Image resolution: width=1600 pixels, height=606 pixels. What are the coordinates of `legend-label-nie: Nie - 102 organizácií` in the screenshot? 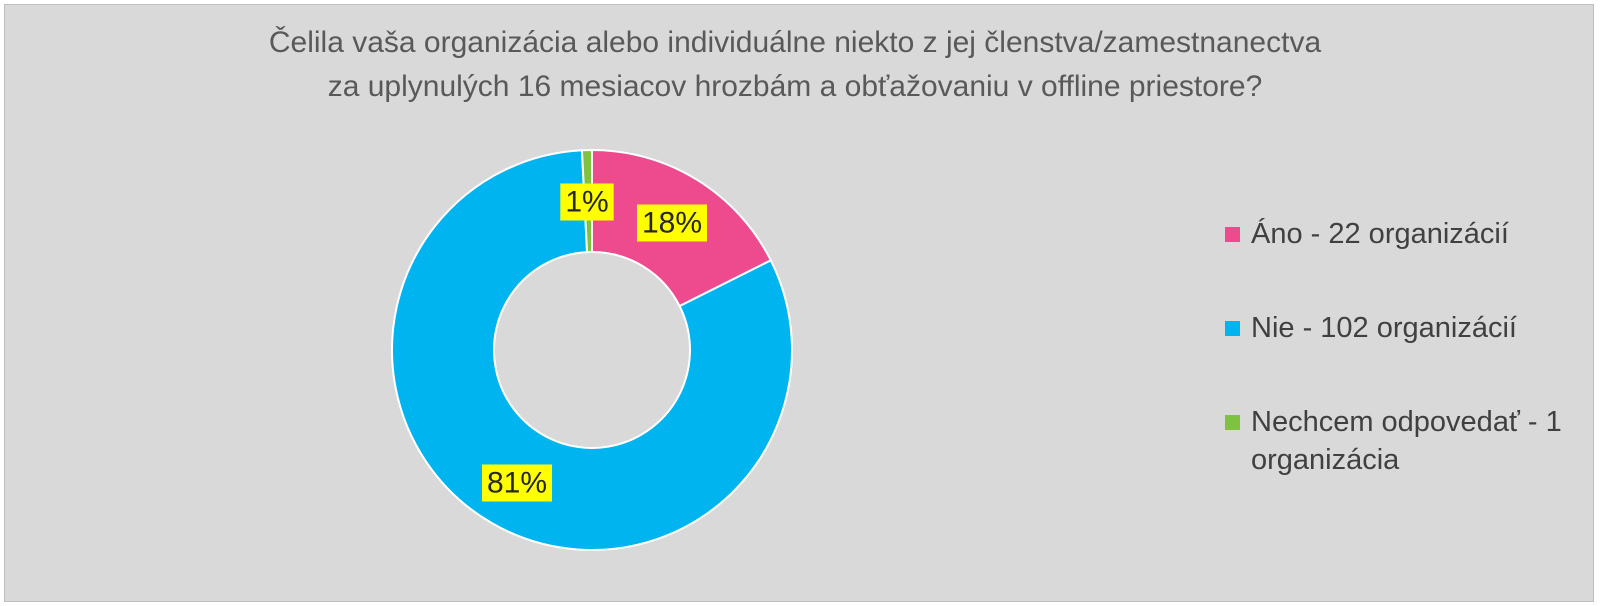 It's located at (1384, 328).